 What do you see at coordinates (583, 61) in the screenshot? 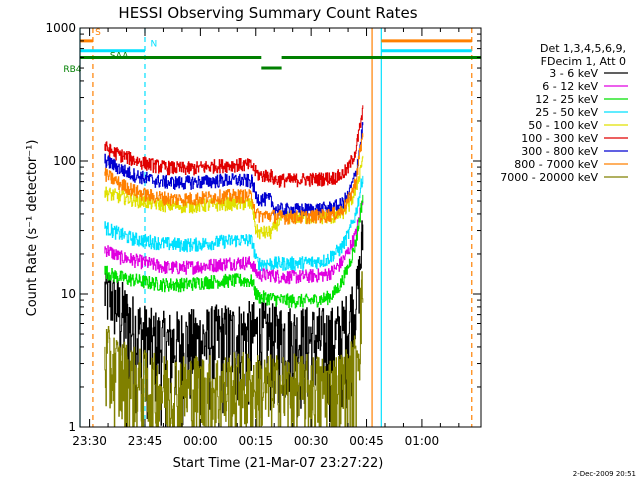
I see `legend-header-1: FDecim 1, Att 0` at bounding box center [583, 61].